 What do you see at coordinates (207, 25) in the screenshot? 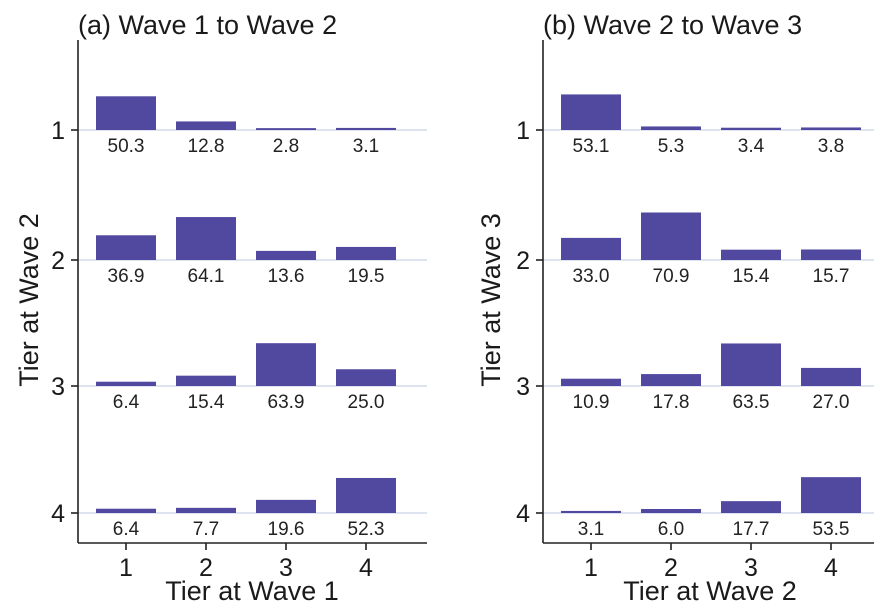
I see `panel-title: (a) Wave 1 to Wave 2` at bounding box center [207, 25].